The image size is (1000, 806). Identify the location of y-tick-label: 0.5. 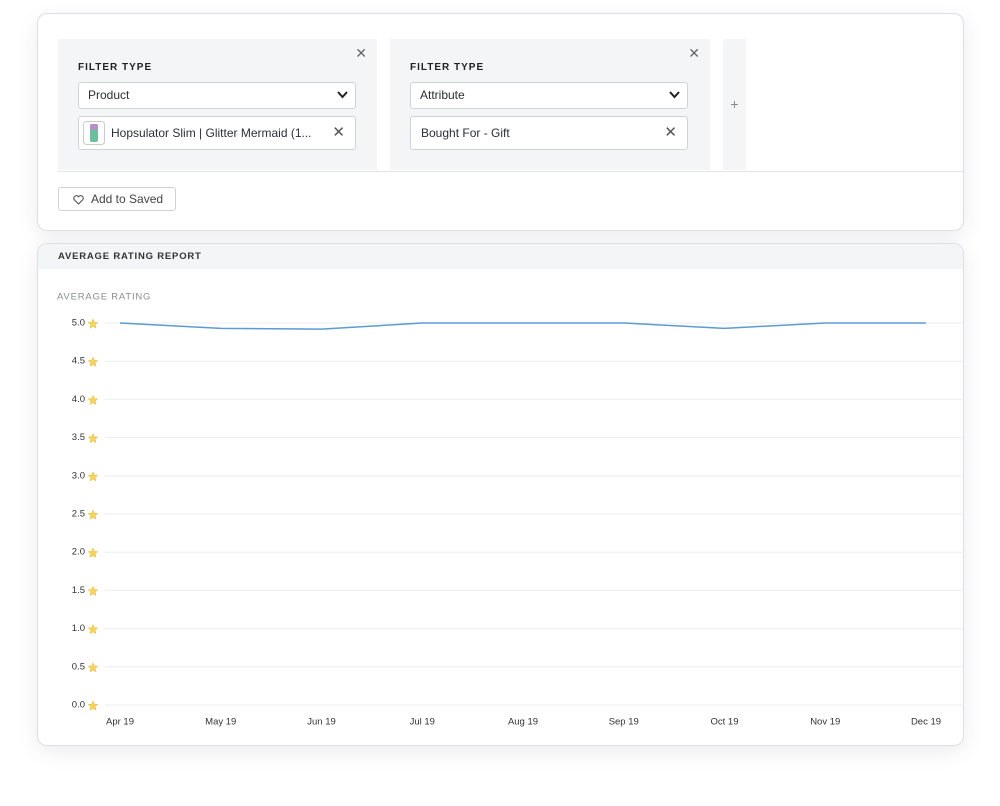
(78, 666).